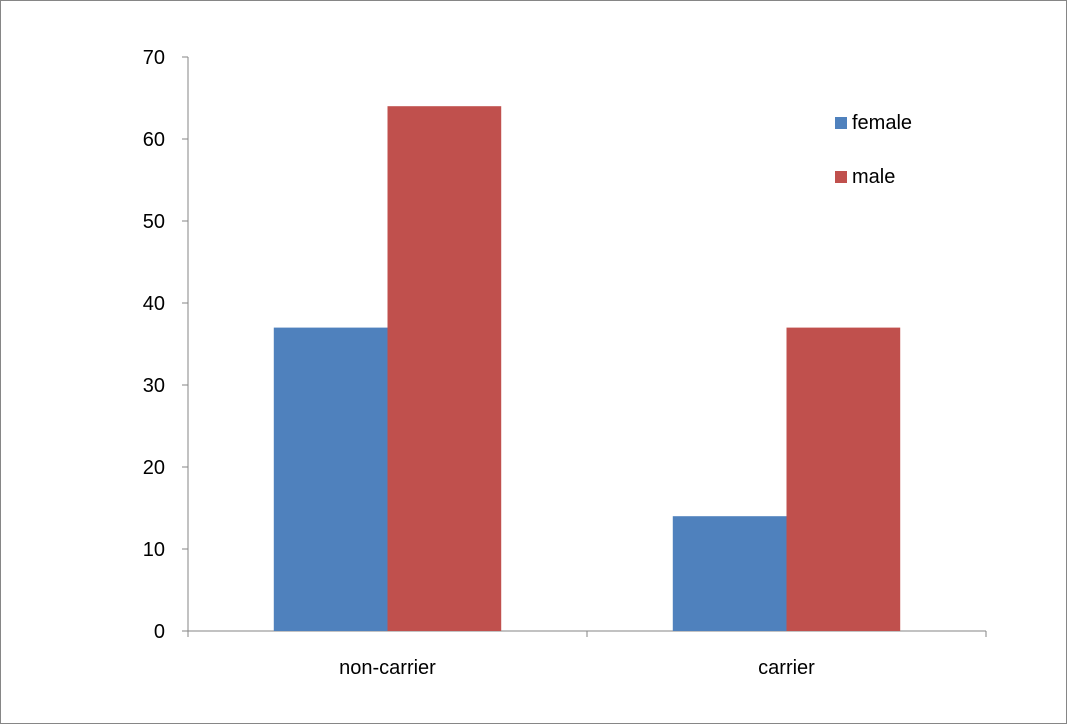 The width and height of the screenshot is (1067, 724). What do you see at coordinates (154, 222) in the screenshot?
I see `y-tick-label: 50` at bounding box center [154, 222].